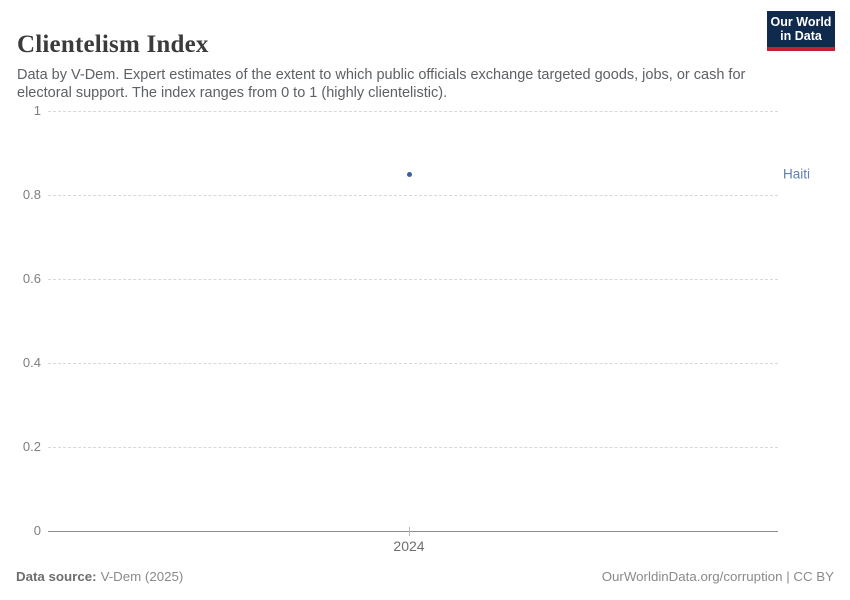 The height and width of the screenshot is (600, 850). I want to click on x-tick, so click(409, 531).